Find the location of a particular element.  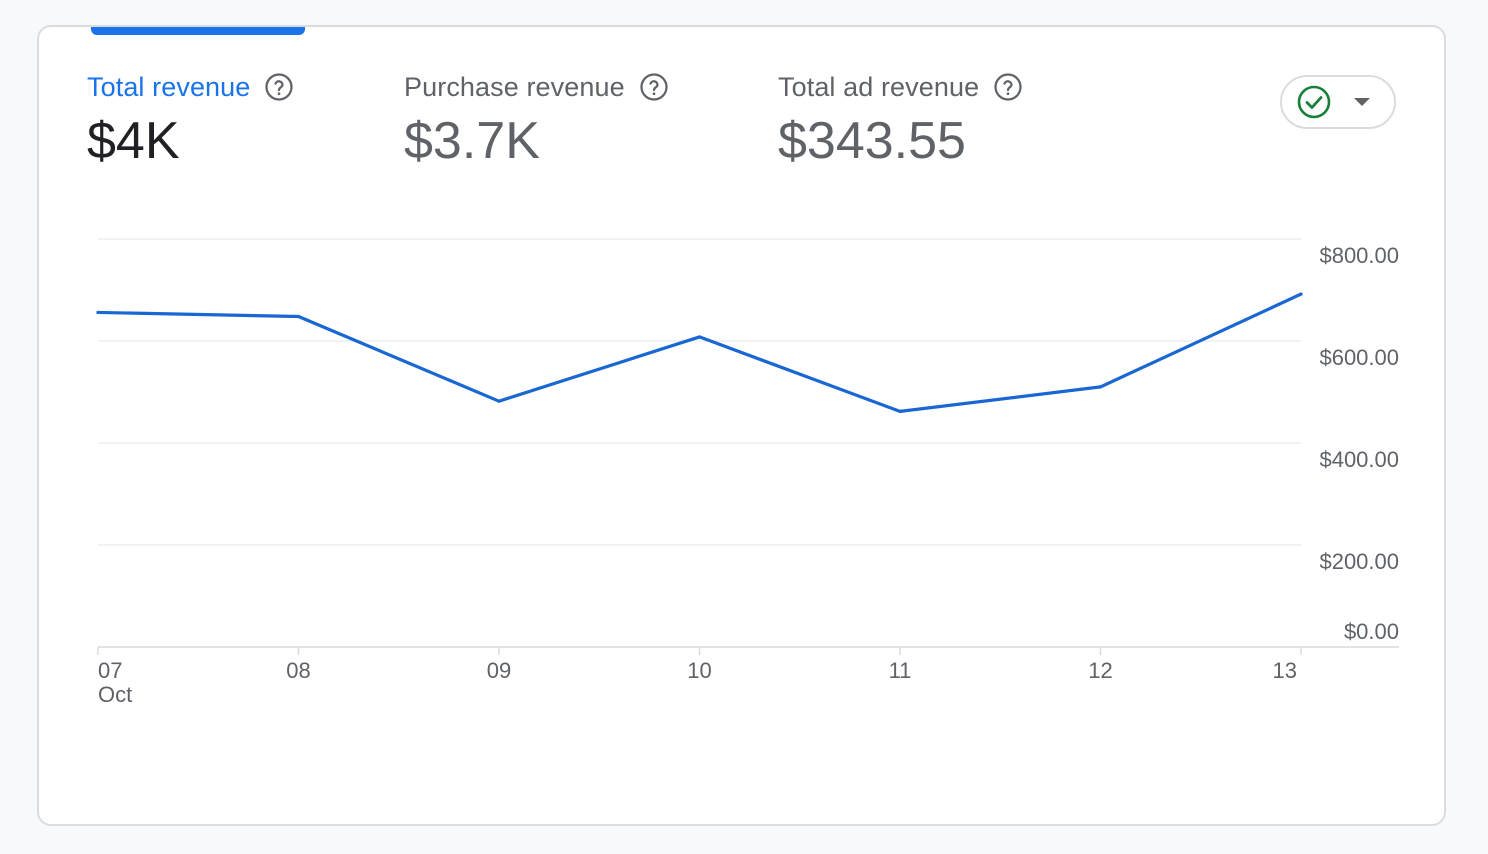

check-circle-icon is located at coordinates (1314, 102).